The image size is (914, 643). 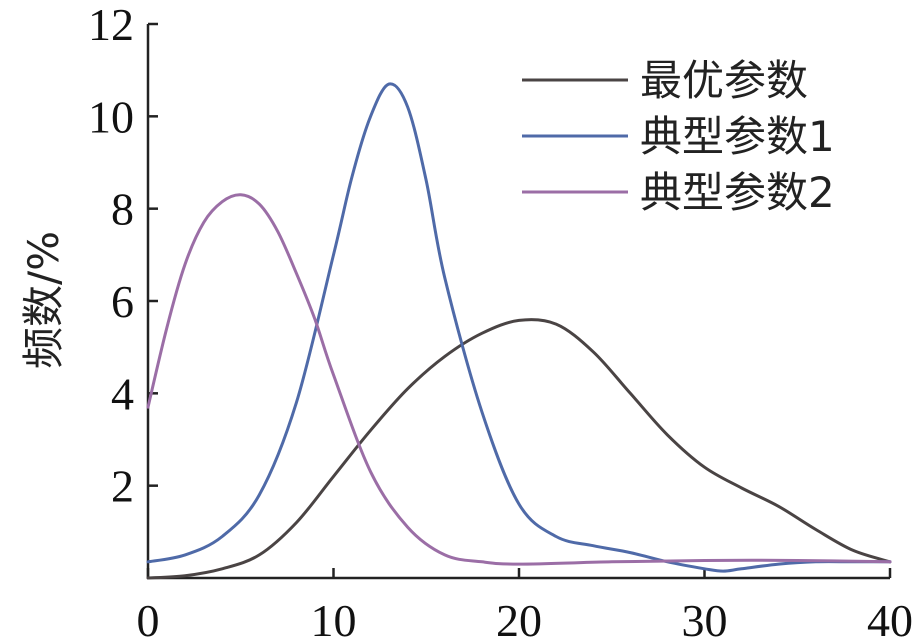 What do you see at coordinates (122, 486) in the screenshot?
I see `y-tick-label: 2` at bounding box center [122, 486].